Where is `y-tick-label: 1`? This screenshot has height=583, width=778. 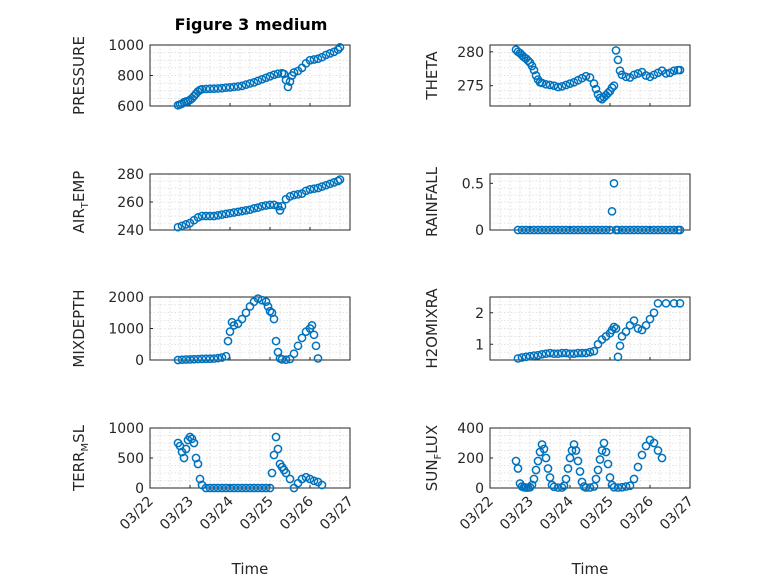
y-tick-label: 1 is located at coordinates (479, 345).